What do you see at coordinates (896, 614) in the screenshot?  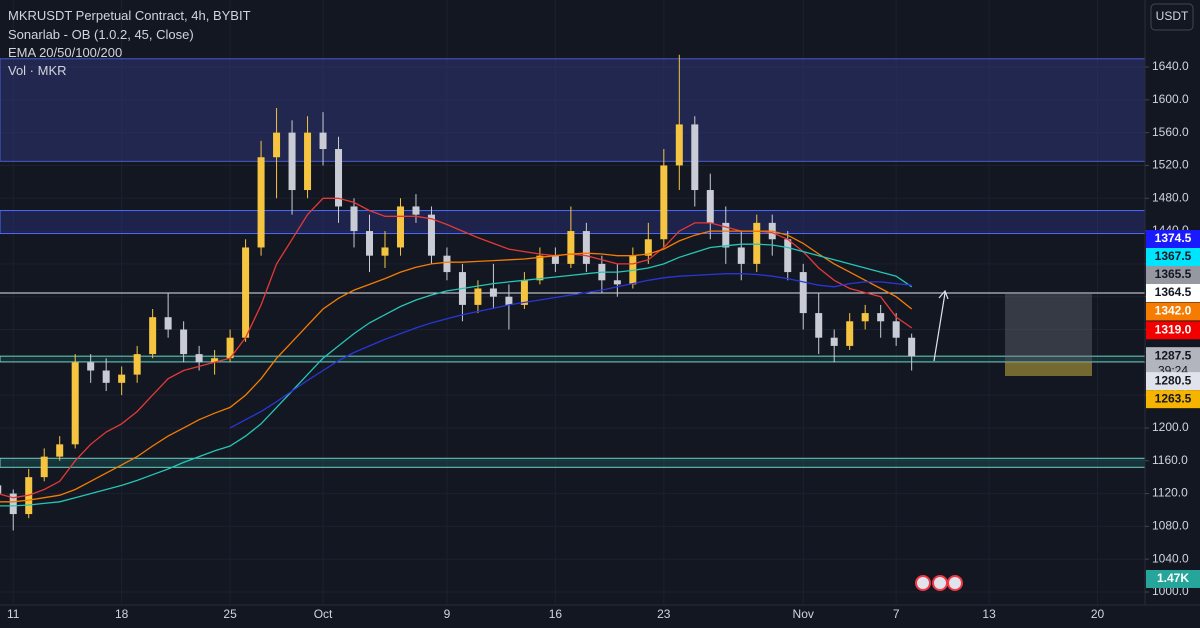 I see `x-tick-label: 7` at bounding box center [896, 614].